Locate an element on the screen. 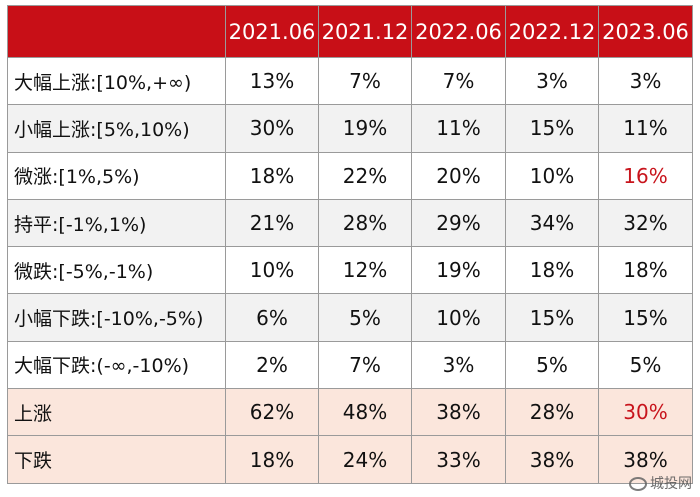 This screenshot has width=700, height=497. table-cell: 2% is located at coordinates (272, 365).